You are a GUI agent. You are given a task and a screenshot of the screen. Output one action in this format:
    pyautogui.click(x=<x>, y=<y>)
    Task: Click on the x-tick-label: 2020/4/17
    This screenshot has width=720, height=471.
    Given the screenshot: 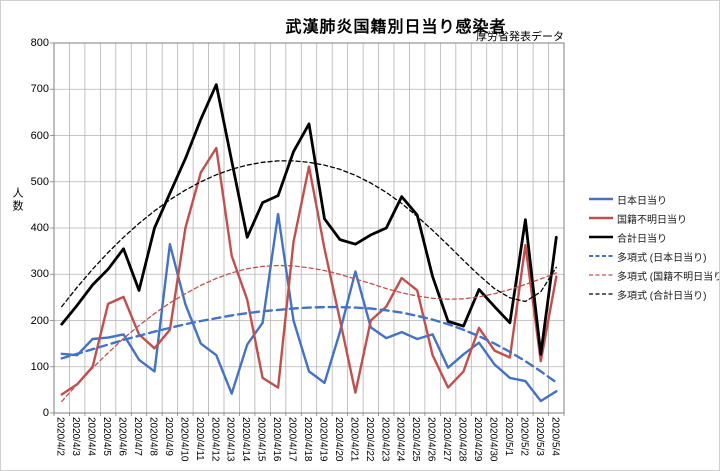 What is the action you would take?
    pyautogui.click(x=292, y=439)
    